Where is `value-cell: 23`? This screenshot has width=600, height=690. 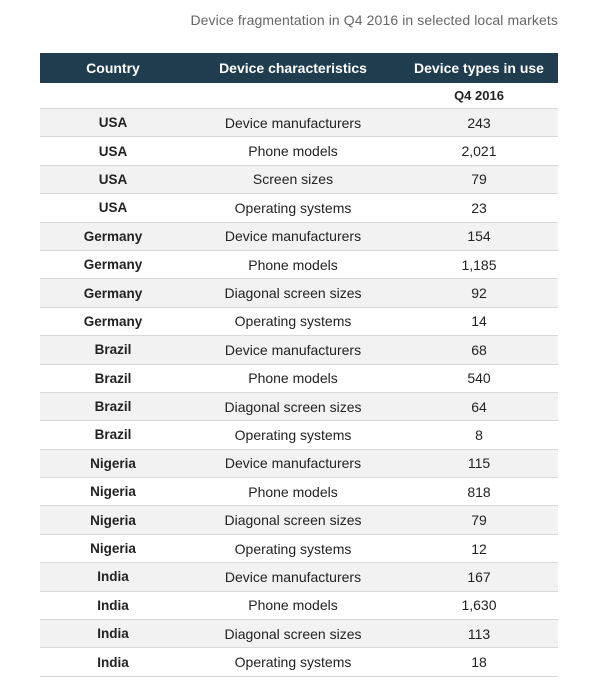 value-cell: 23 is located at coordinates (479, 207).